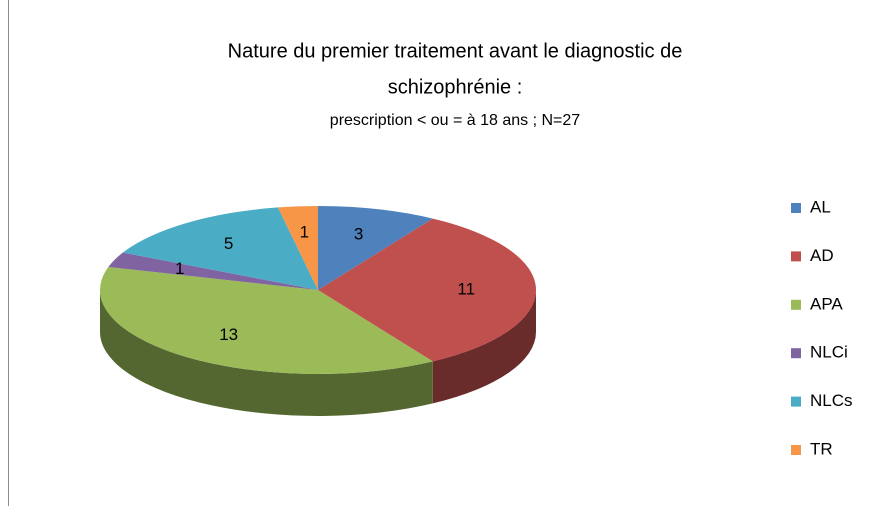 This screenshot has height=506, width=883. I want to click on chart-subtitle: prescription < ou = à 18 ans ; N=27, so click(455, 120).